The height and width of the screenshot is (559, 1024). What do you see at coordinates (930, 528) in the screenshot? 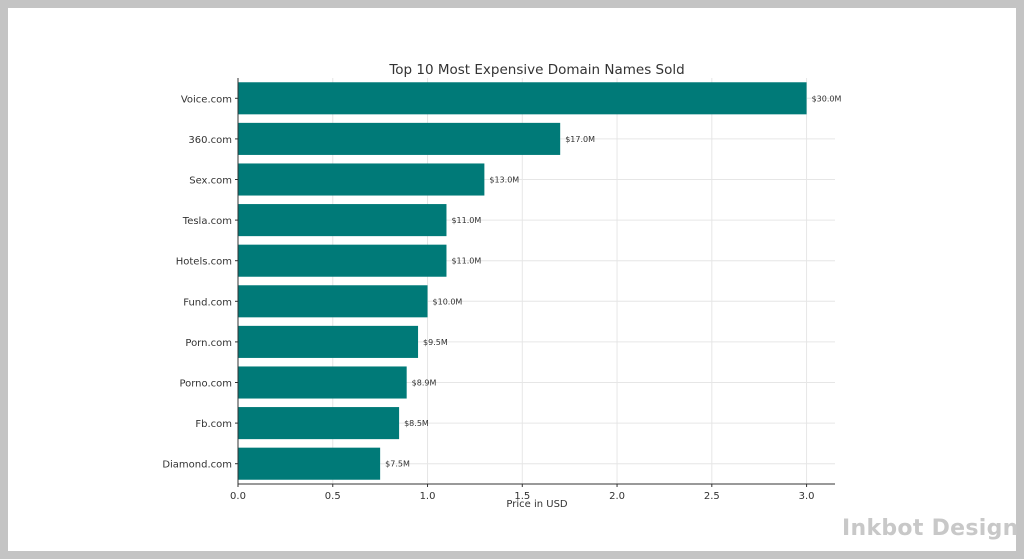
I see `watermark-logo: Inkbot Design` at bounding box center [930, 528].